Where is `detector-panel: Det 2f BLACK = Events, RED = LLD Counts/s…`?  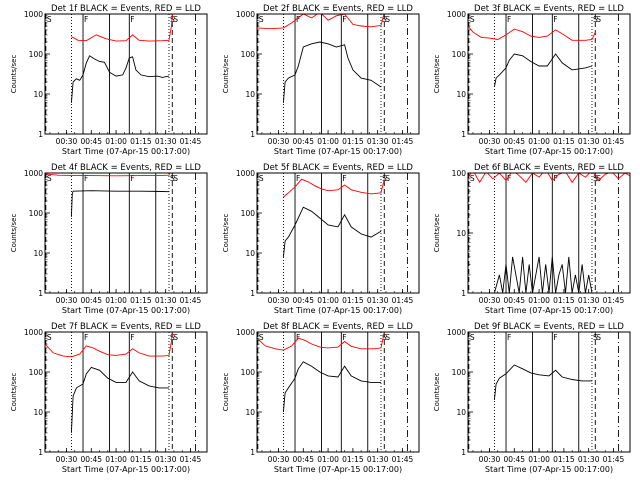 detector-panel: Det 2f BLACK = Events, RED = LLD Counts/s… is located at coordinates (321, 80).